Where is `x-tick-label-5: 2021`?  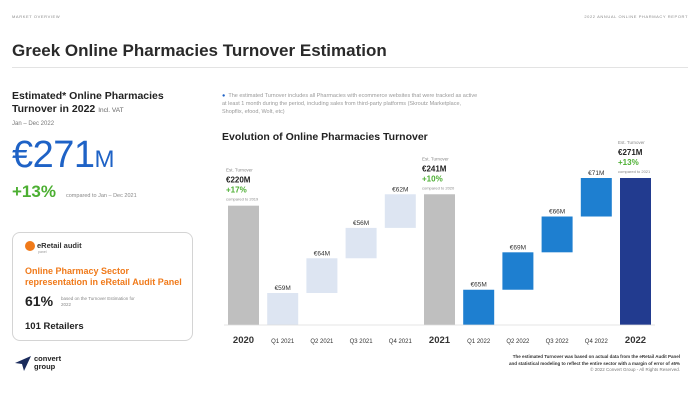 x-tick-label-5: 2021 is located at coordinates (440, 340).